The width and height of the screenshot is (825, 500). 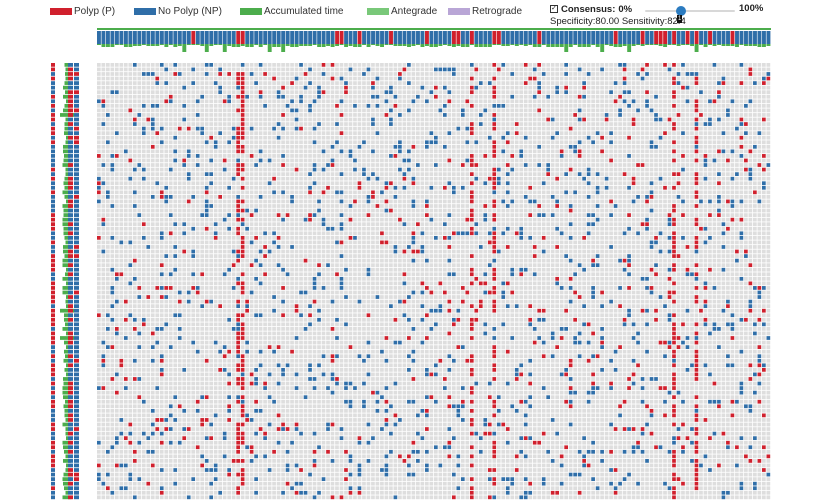 What do you see at coordinates (291, 11) in the screenshot?
I see `legend-accumulated-time: Accumulated time` at bounding box center [291, 11].